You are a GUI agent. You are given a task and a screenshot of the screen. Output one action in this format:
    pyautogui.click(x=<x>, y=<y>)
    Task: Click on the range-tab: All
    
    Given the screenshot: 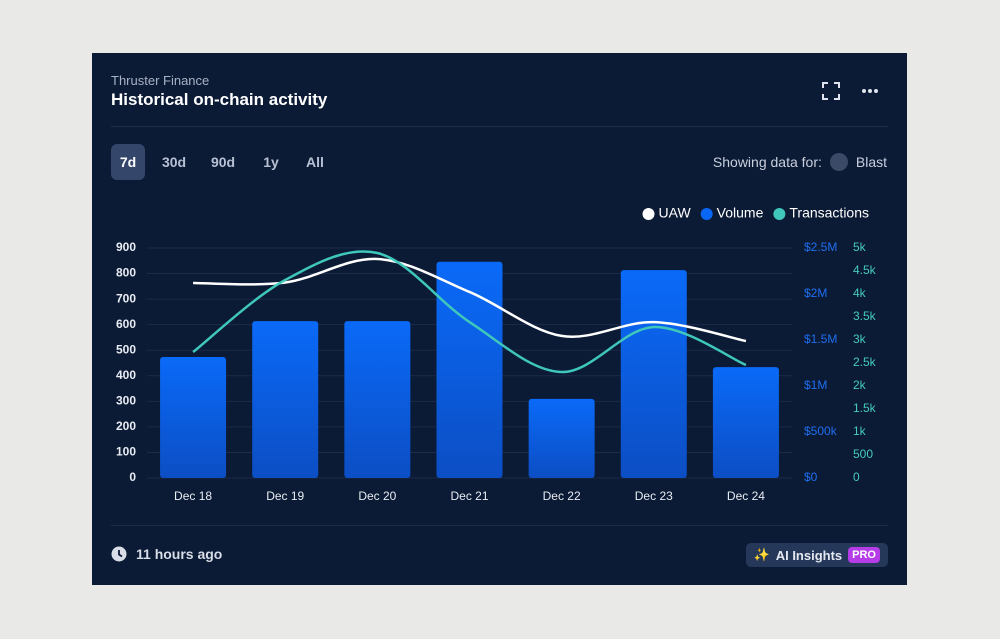 What is the action you would take?
    pyautogui.click(x=315, y=162)
    